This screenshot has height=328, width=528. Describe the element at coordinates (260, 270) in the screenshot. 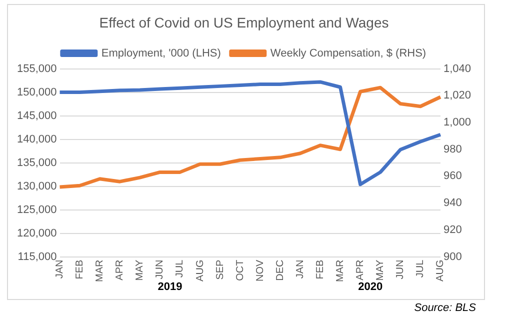

I see `x-tick-label: NOV` at that location.